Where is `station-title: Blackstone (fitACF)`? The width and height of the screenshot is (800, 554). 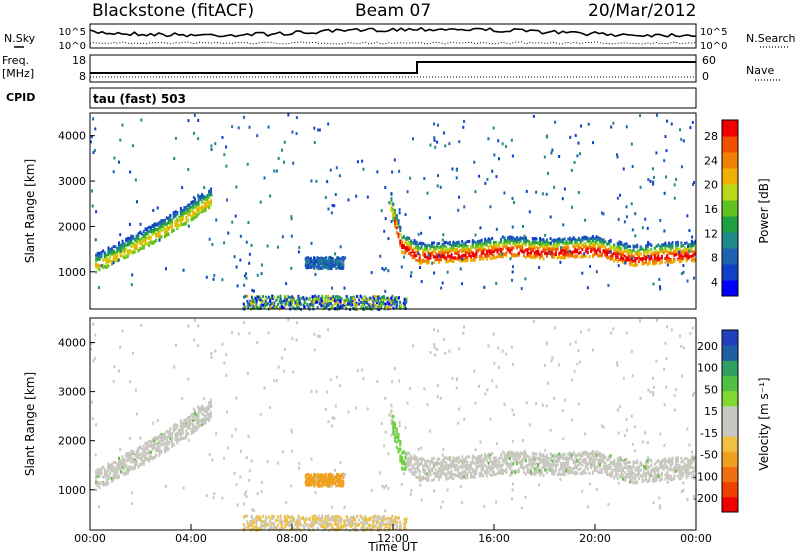
station-title: Blackstone (fitACF) is located at coordinates (173, 11).